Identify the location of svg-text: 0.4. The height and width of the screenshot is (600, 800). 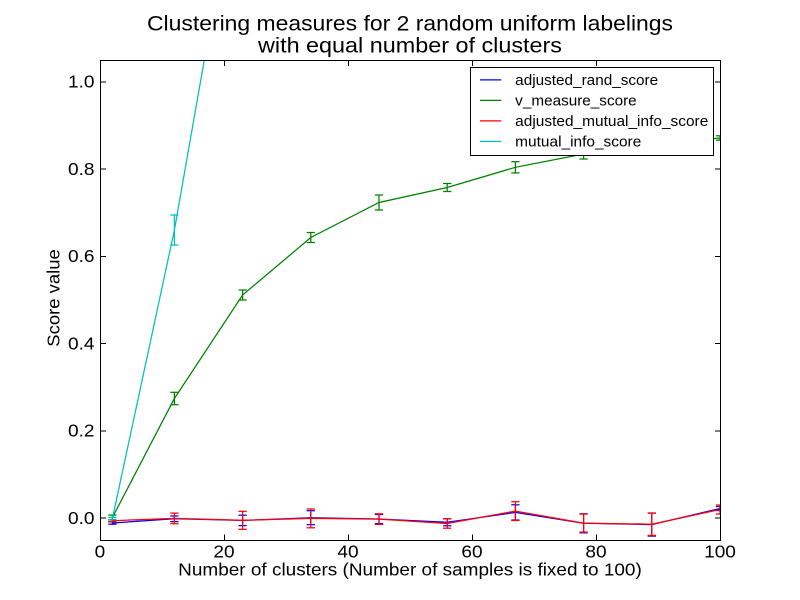
(81, 343).